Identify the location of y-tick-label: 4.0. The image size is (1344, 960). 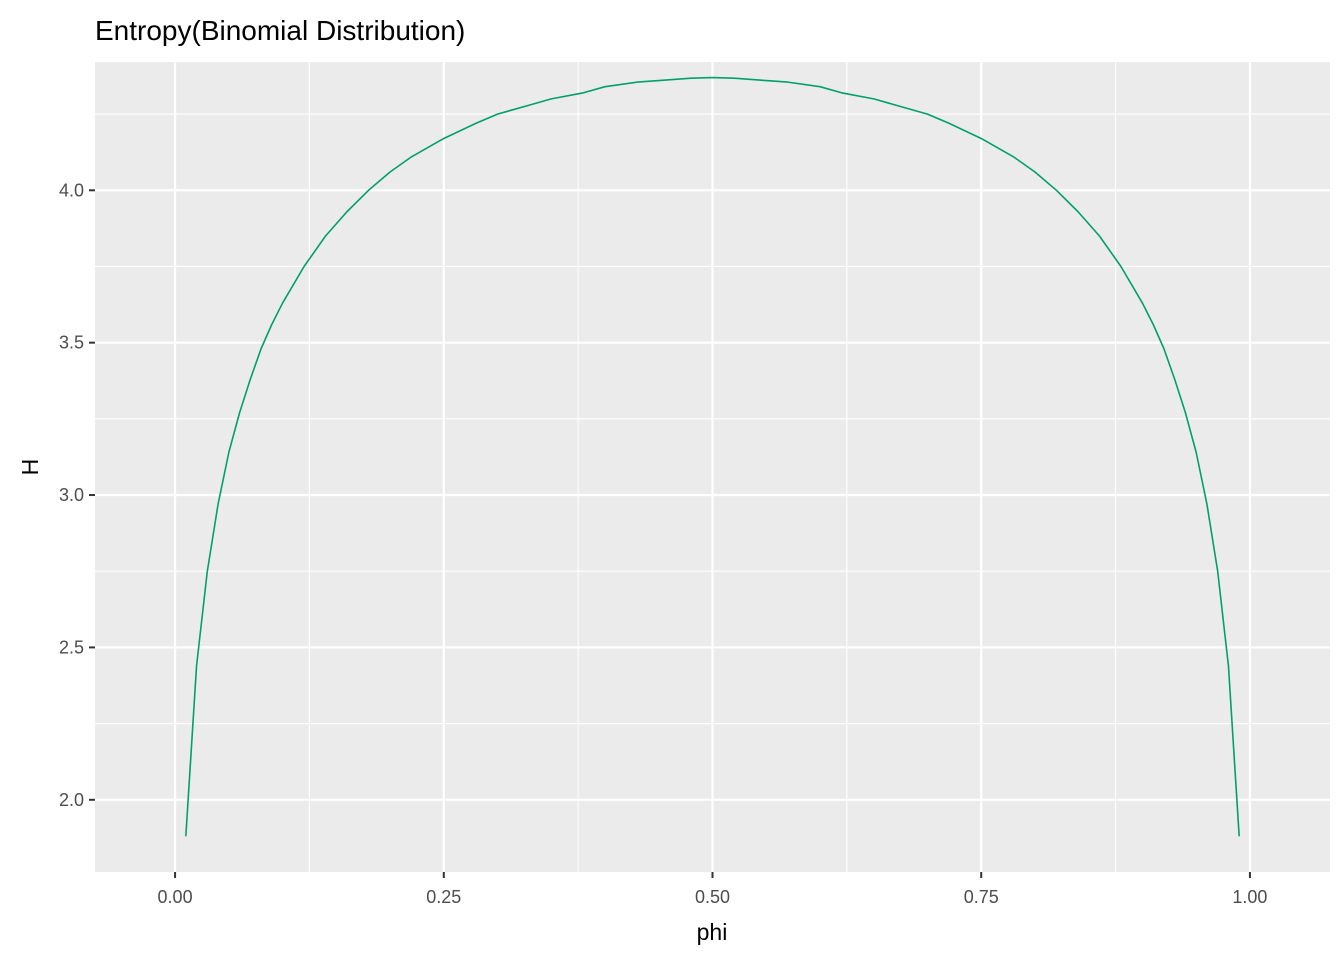
(71, 190).